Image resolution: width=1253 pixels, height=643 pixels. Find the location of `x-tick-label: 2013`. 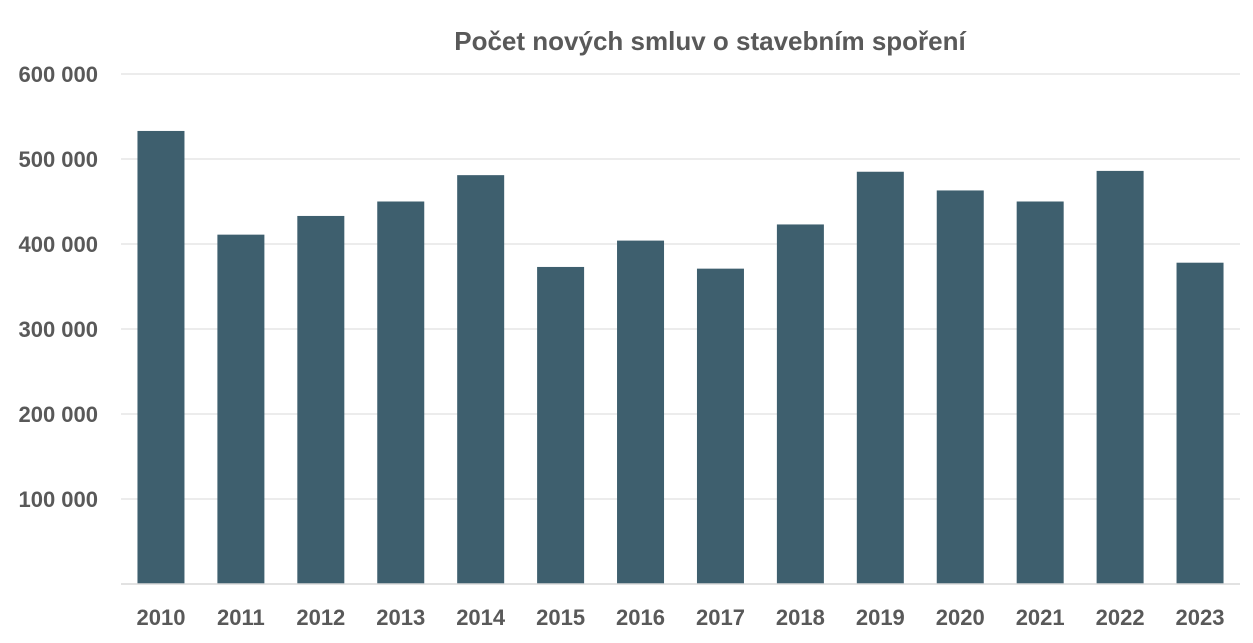

x-tick-label: 2013 is located at coordinates (400, 617).